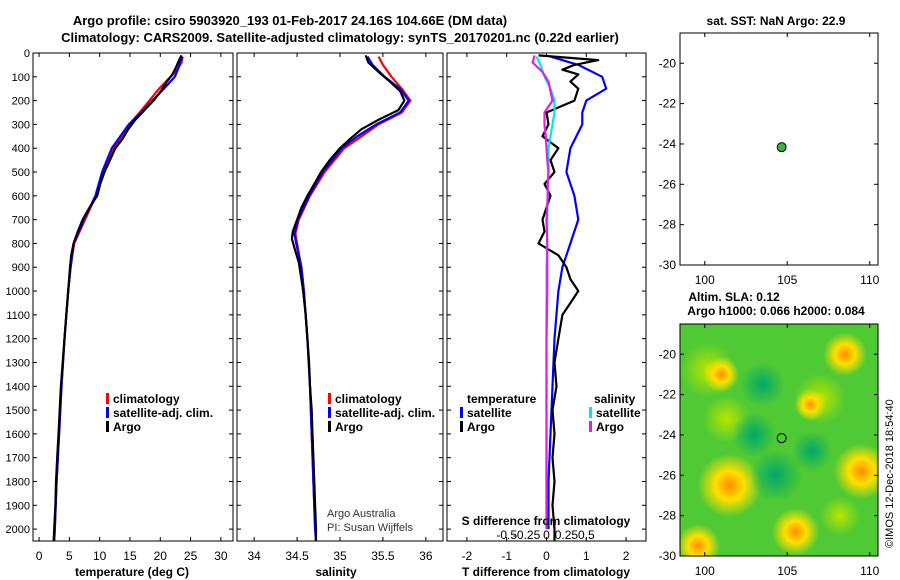 Image resolution: width=900 pixels, height=580 pixels. What do you see at coordinates (668, 475) in the screenshot?
I see `lat-tick-label: -26` at bounding box center [668, 475].